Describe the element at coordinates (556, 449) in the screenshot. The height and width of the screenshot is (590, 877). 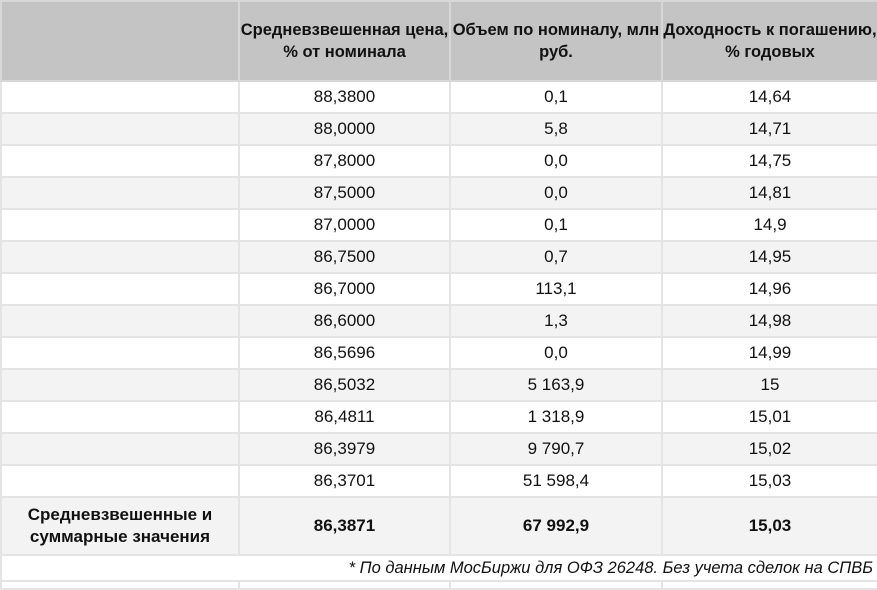
I see `cell-volume: 9 790,7` at that location.